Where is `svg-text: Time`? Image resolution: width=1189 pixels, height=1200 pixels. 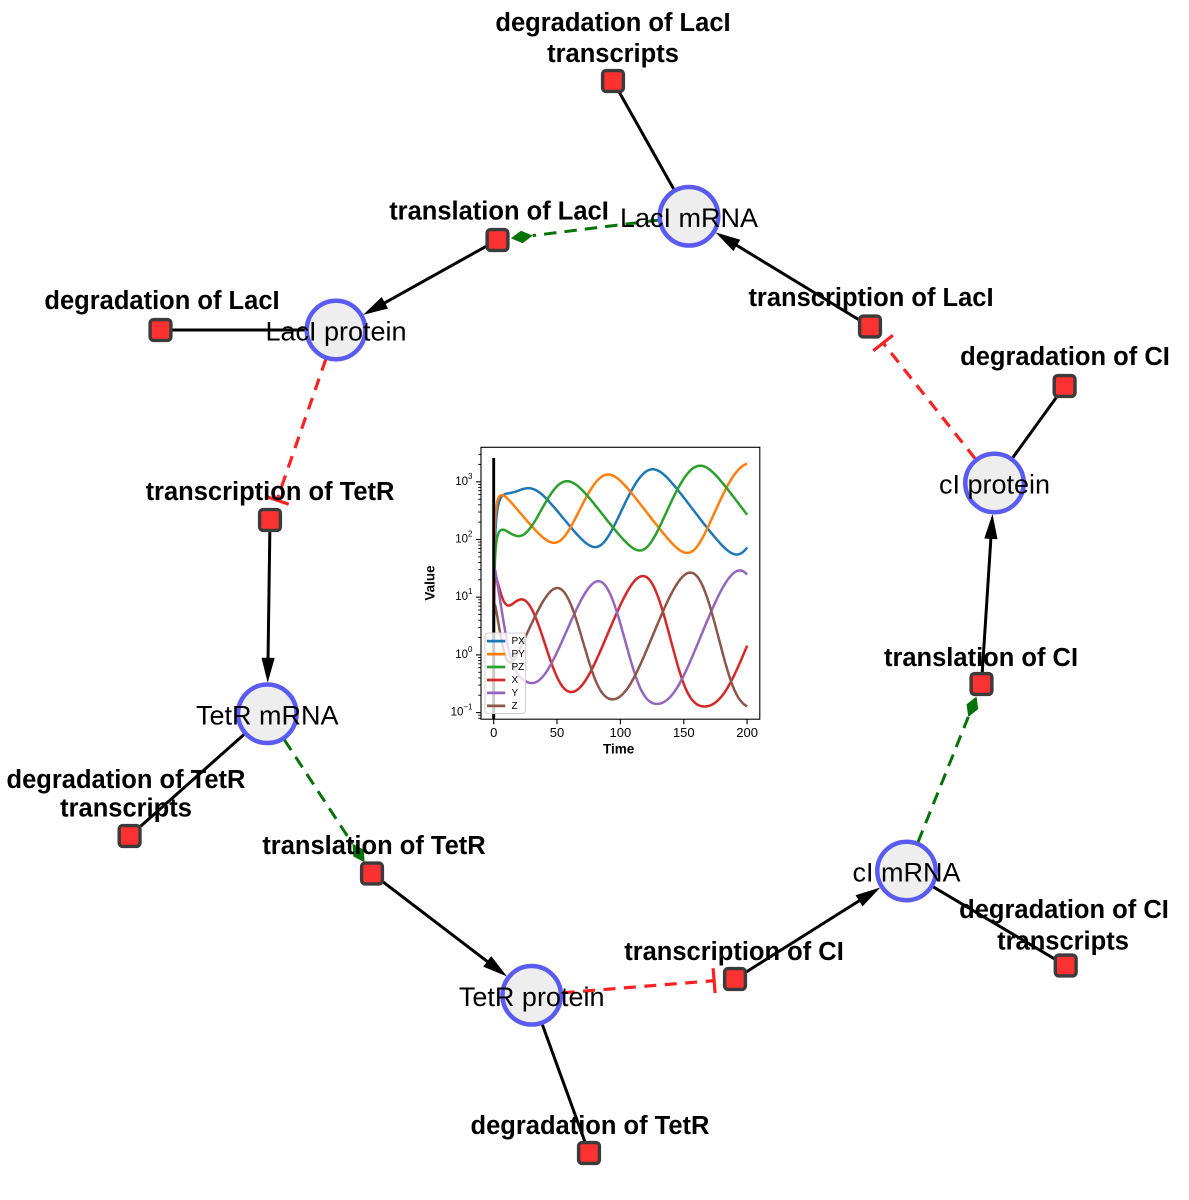 svg-text: Time is located at coordinates (619, 749).